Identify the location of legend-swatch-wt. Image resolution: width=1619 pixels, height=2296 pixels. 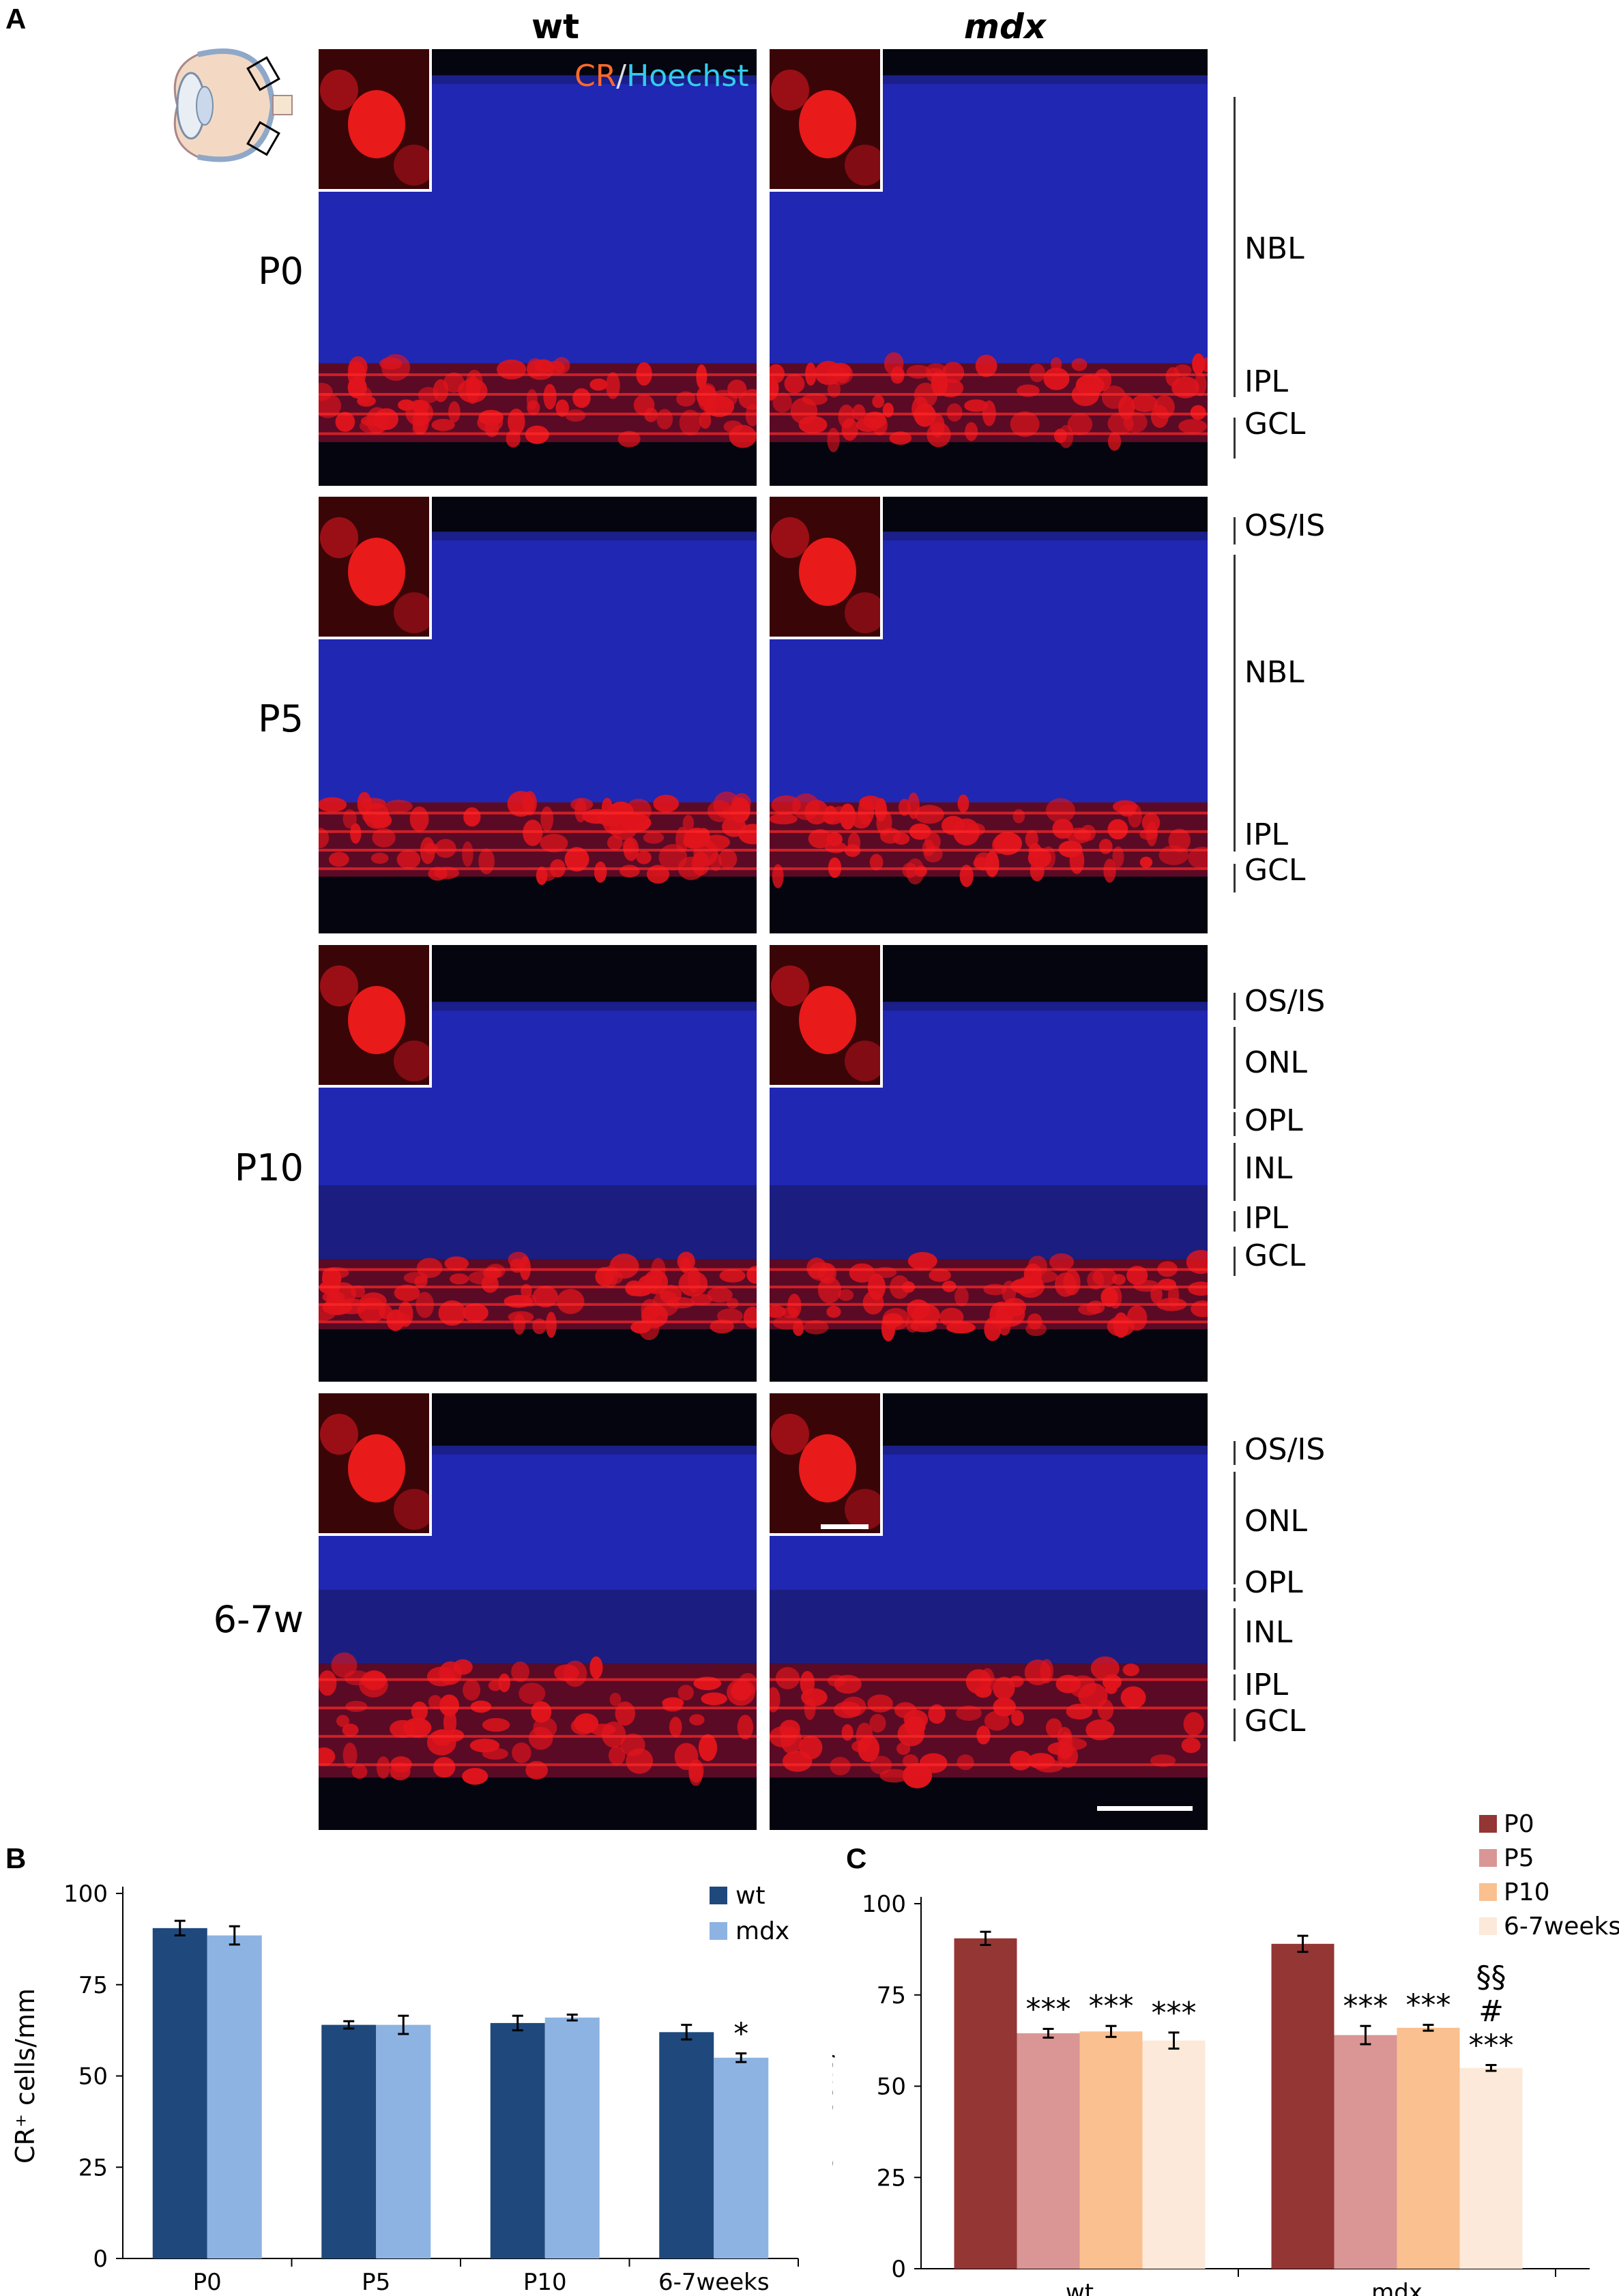
(718, 1895).